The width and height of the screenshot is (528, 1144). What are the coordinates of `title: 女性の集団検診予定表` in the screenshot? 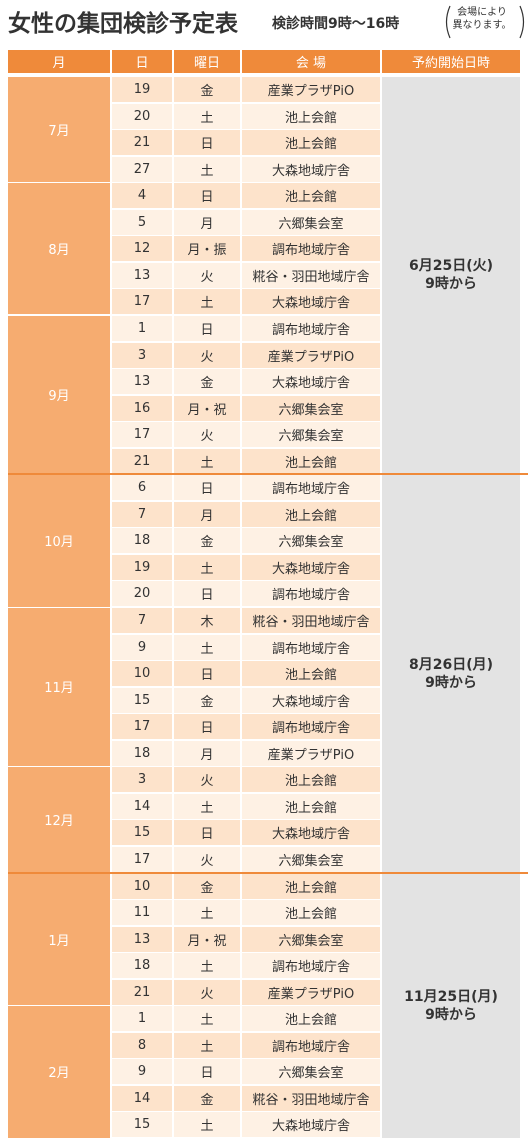 It's located at (123, 24).